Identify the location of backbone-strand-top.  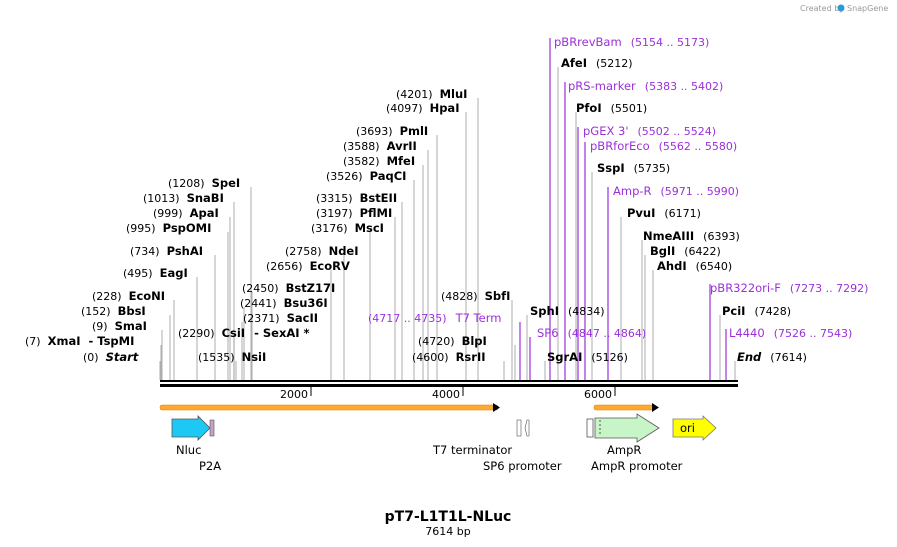
(449, 381).